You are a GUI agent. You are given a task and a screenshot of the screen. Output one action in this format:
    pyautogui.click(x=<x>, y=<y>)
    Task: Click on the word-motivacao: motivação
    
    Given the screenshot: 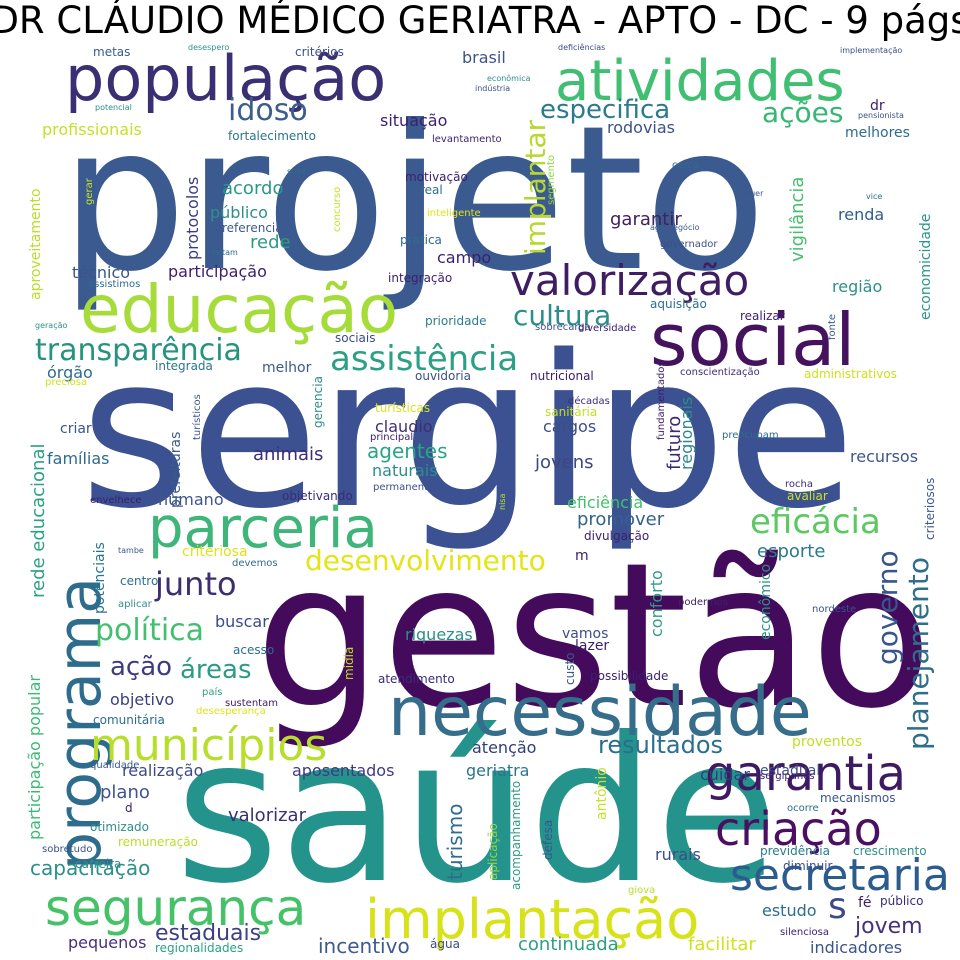 What is the action you would take?
    pyautogui.click(x=436, y=177)
    